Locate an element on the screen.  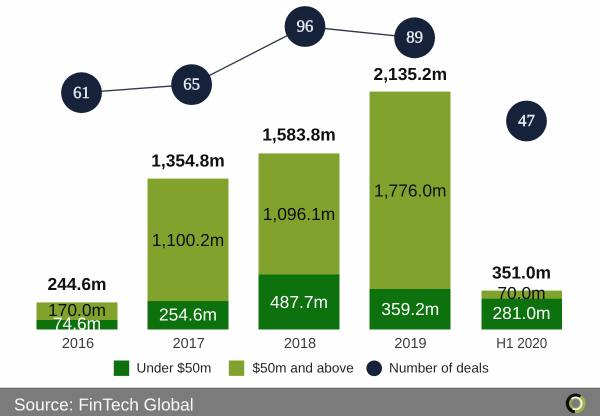
svg-text: 359.2m is located at coordinates (410, 309).